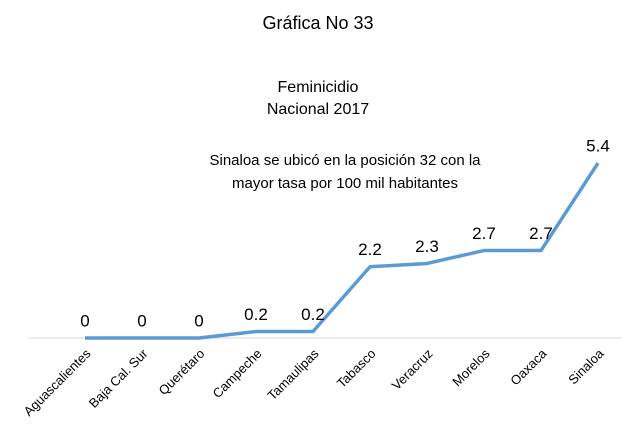 Image resolution: width=623 pixels, height=431 pixels. I want to click on chart-subtitle: Feminicidio, so click(318, 87).